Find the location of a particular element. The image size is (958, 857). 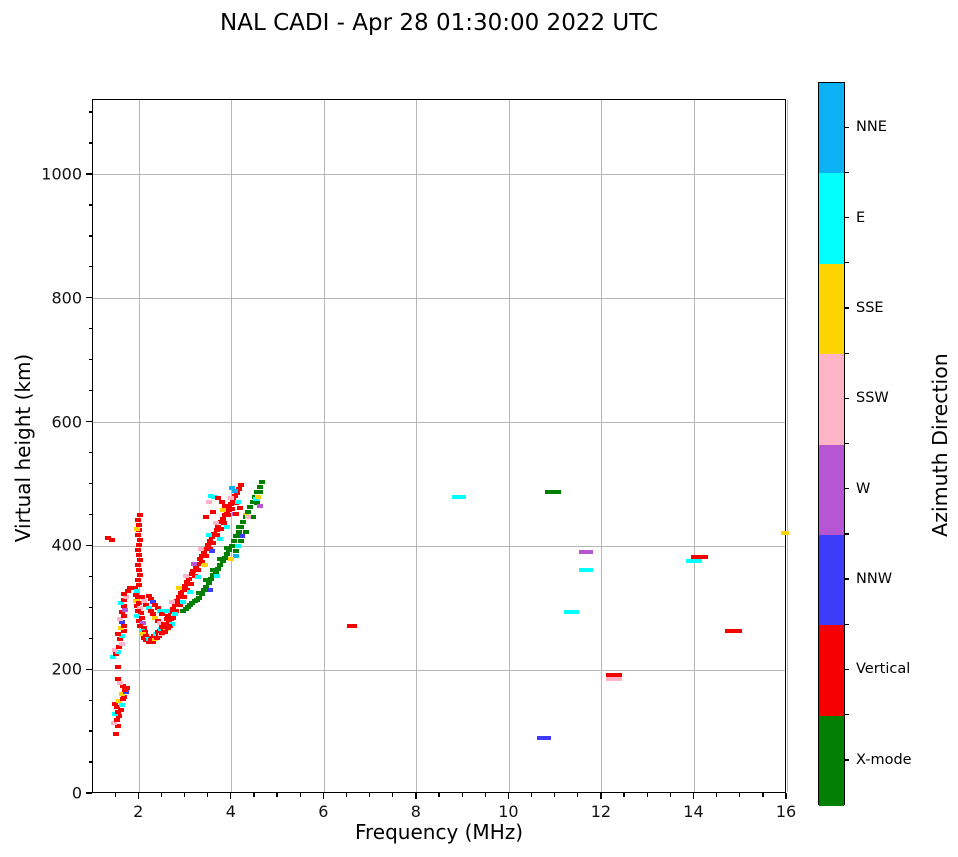

colorbar-segment-x-mode is located at coordinates (831, 760).